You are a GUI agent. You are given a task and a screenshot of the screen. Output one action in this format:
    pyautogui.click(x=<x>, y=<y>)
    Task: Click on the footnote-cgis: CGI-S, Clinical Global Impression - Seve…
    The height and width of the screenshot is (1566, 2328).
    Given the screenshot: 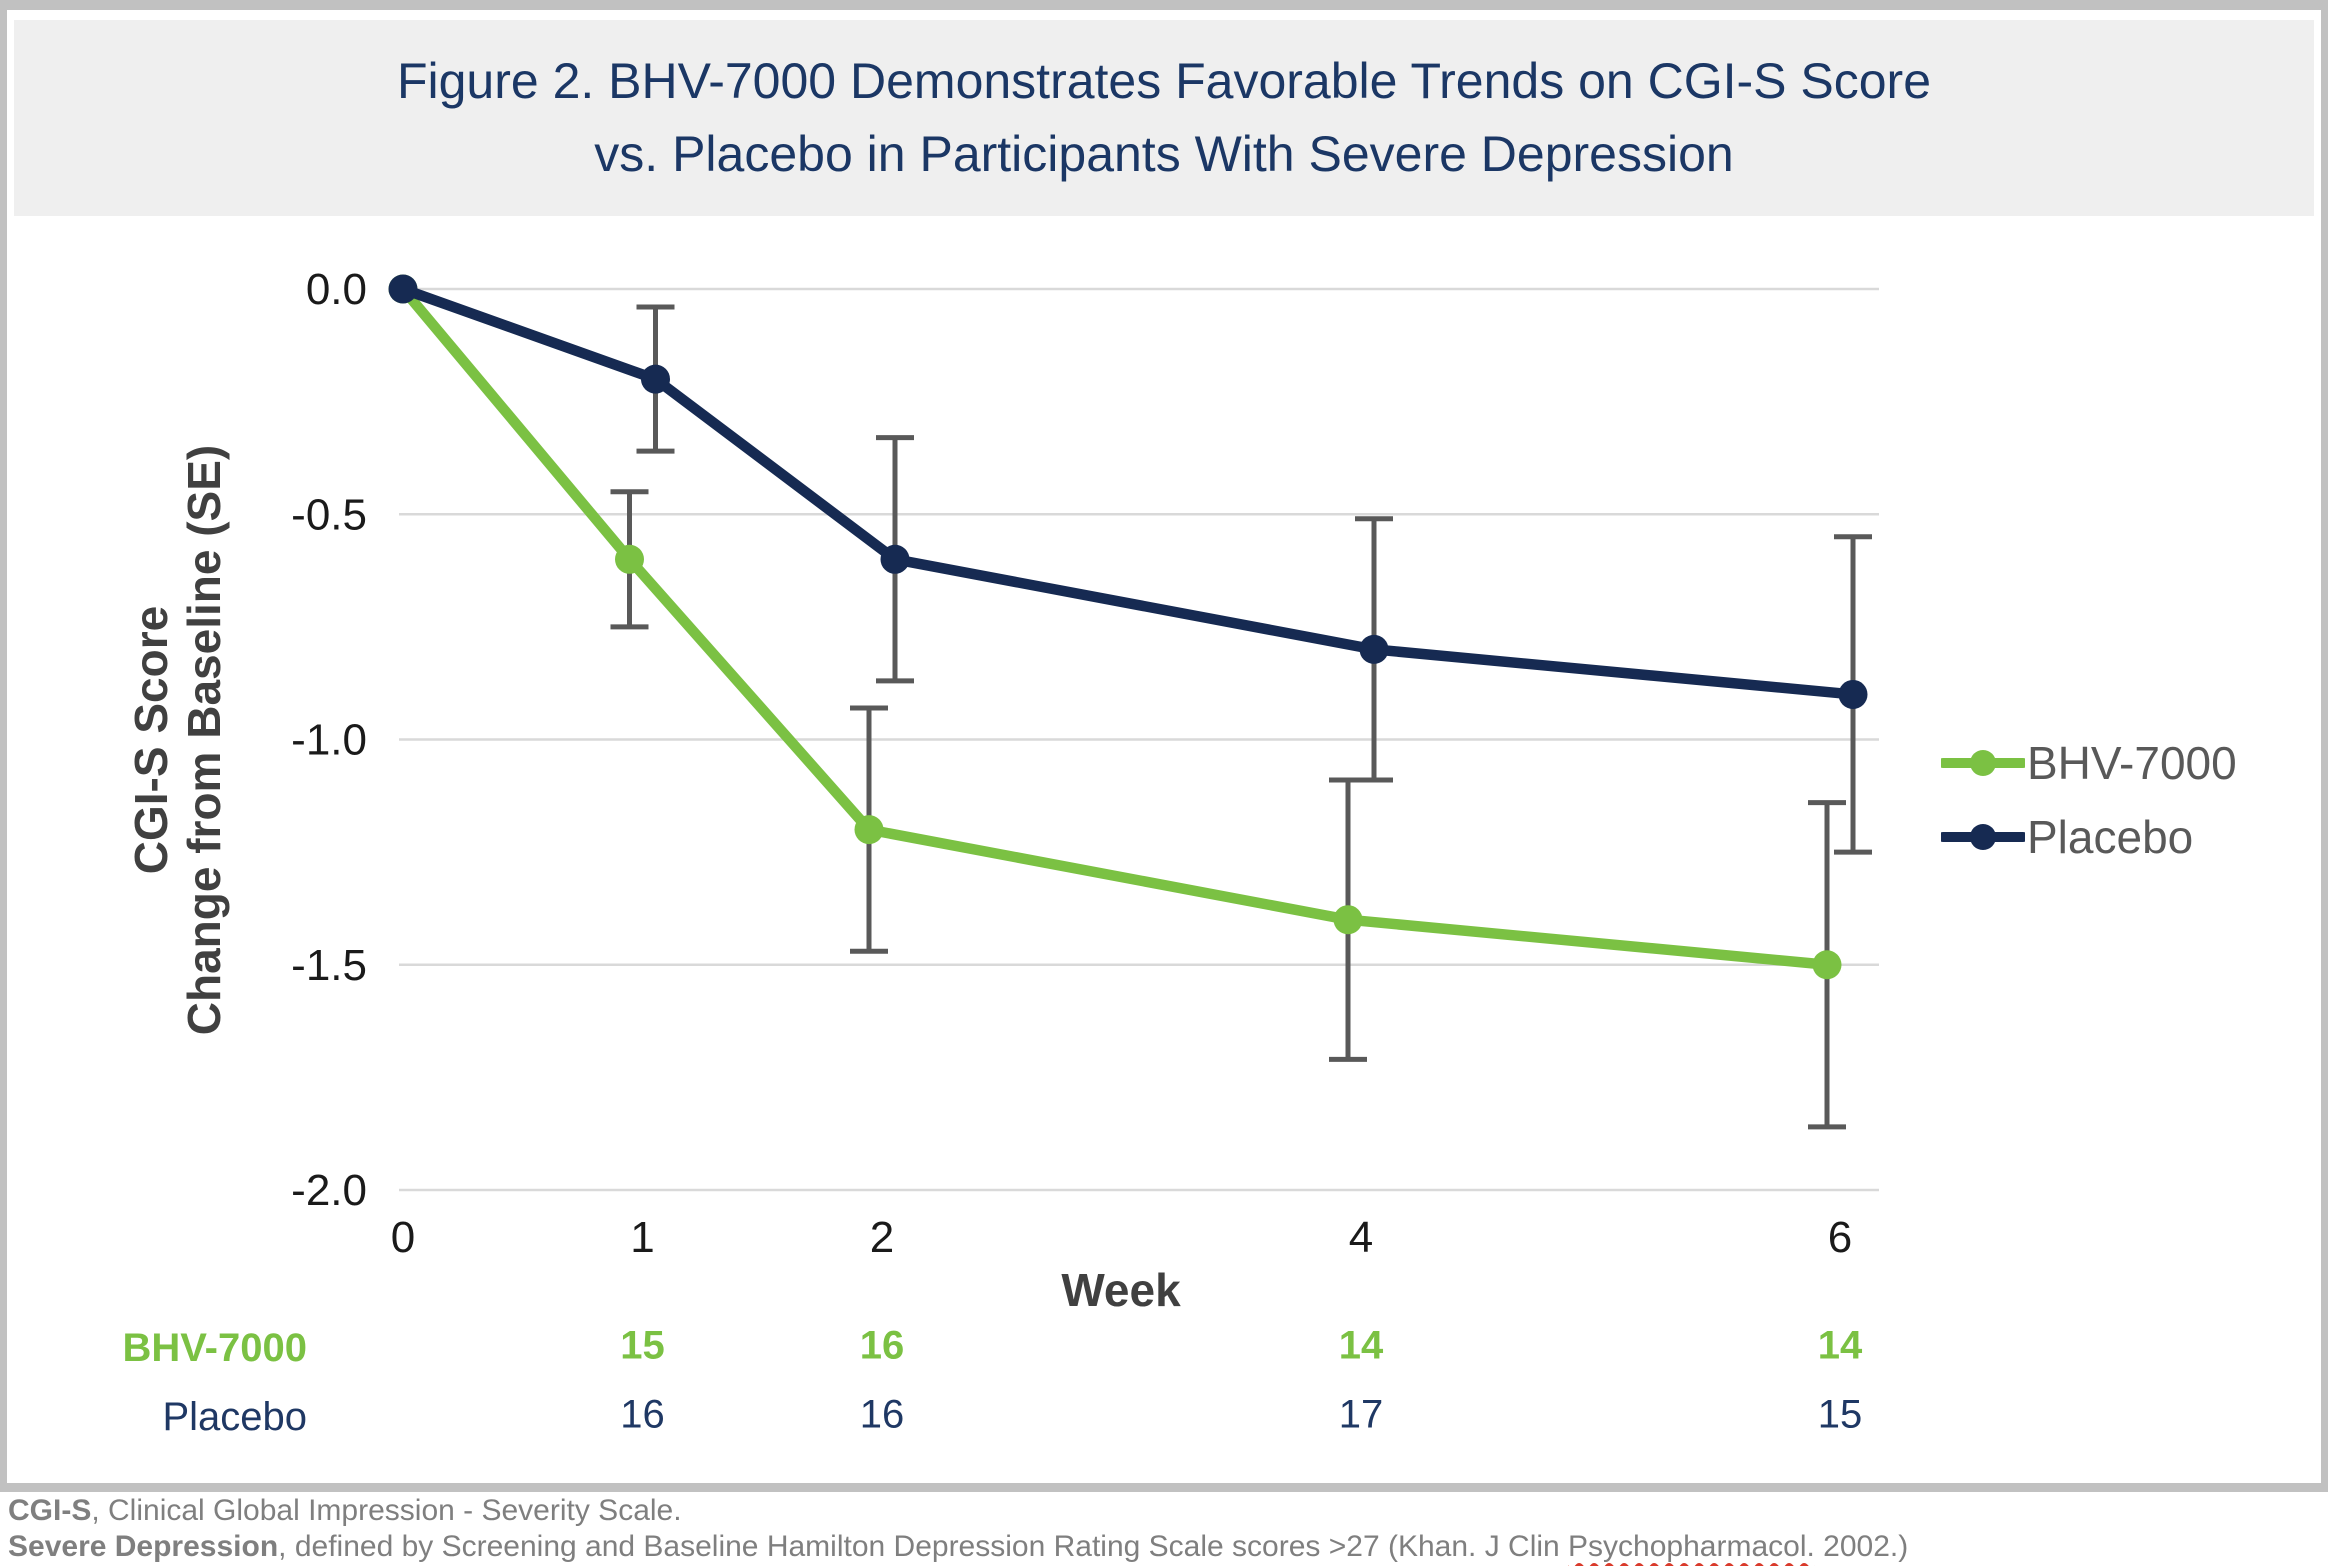 What is the action you would take?
    pyautogui.click(x=1163, y=1511)
    